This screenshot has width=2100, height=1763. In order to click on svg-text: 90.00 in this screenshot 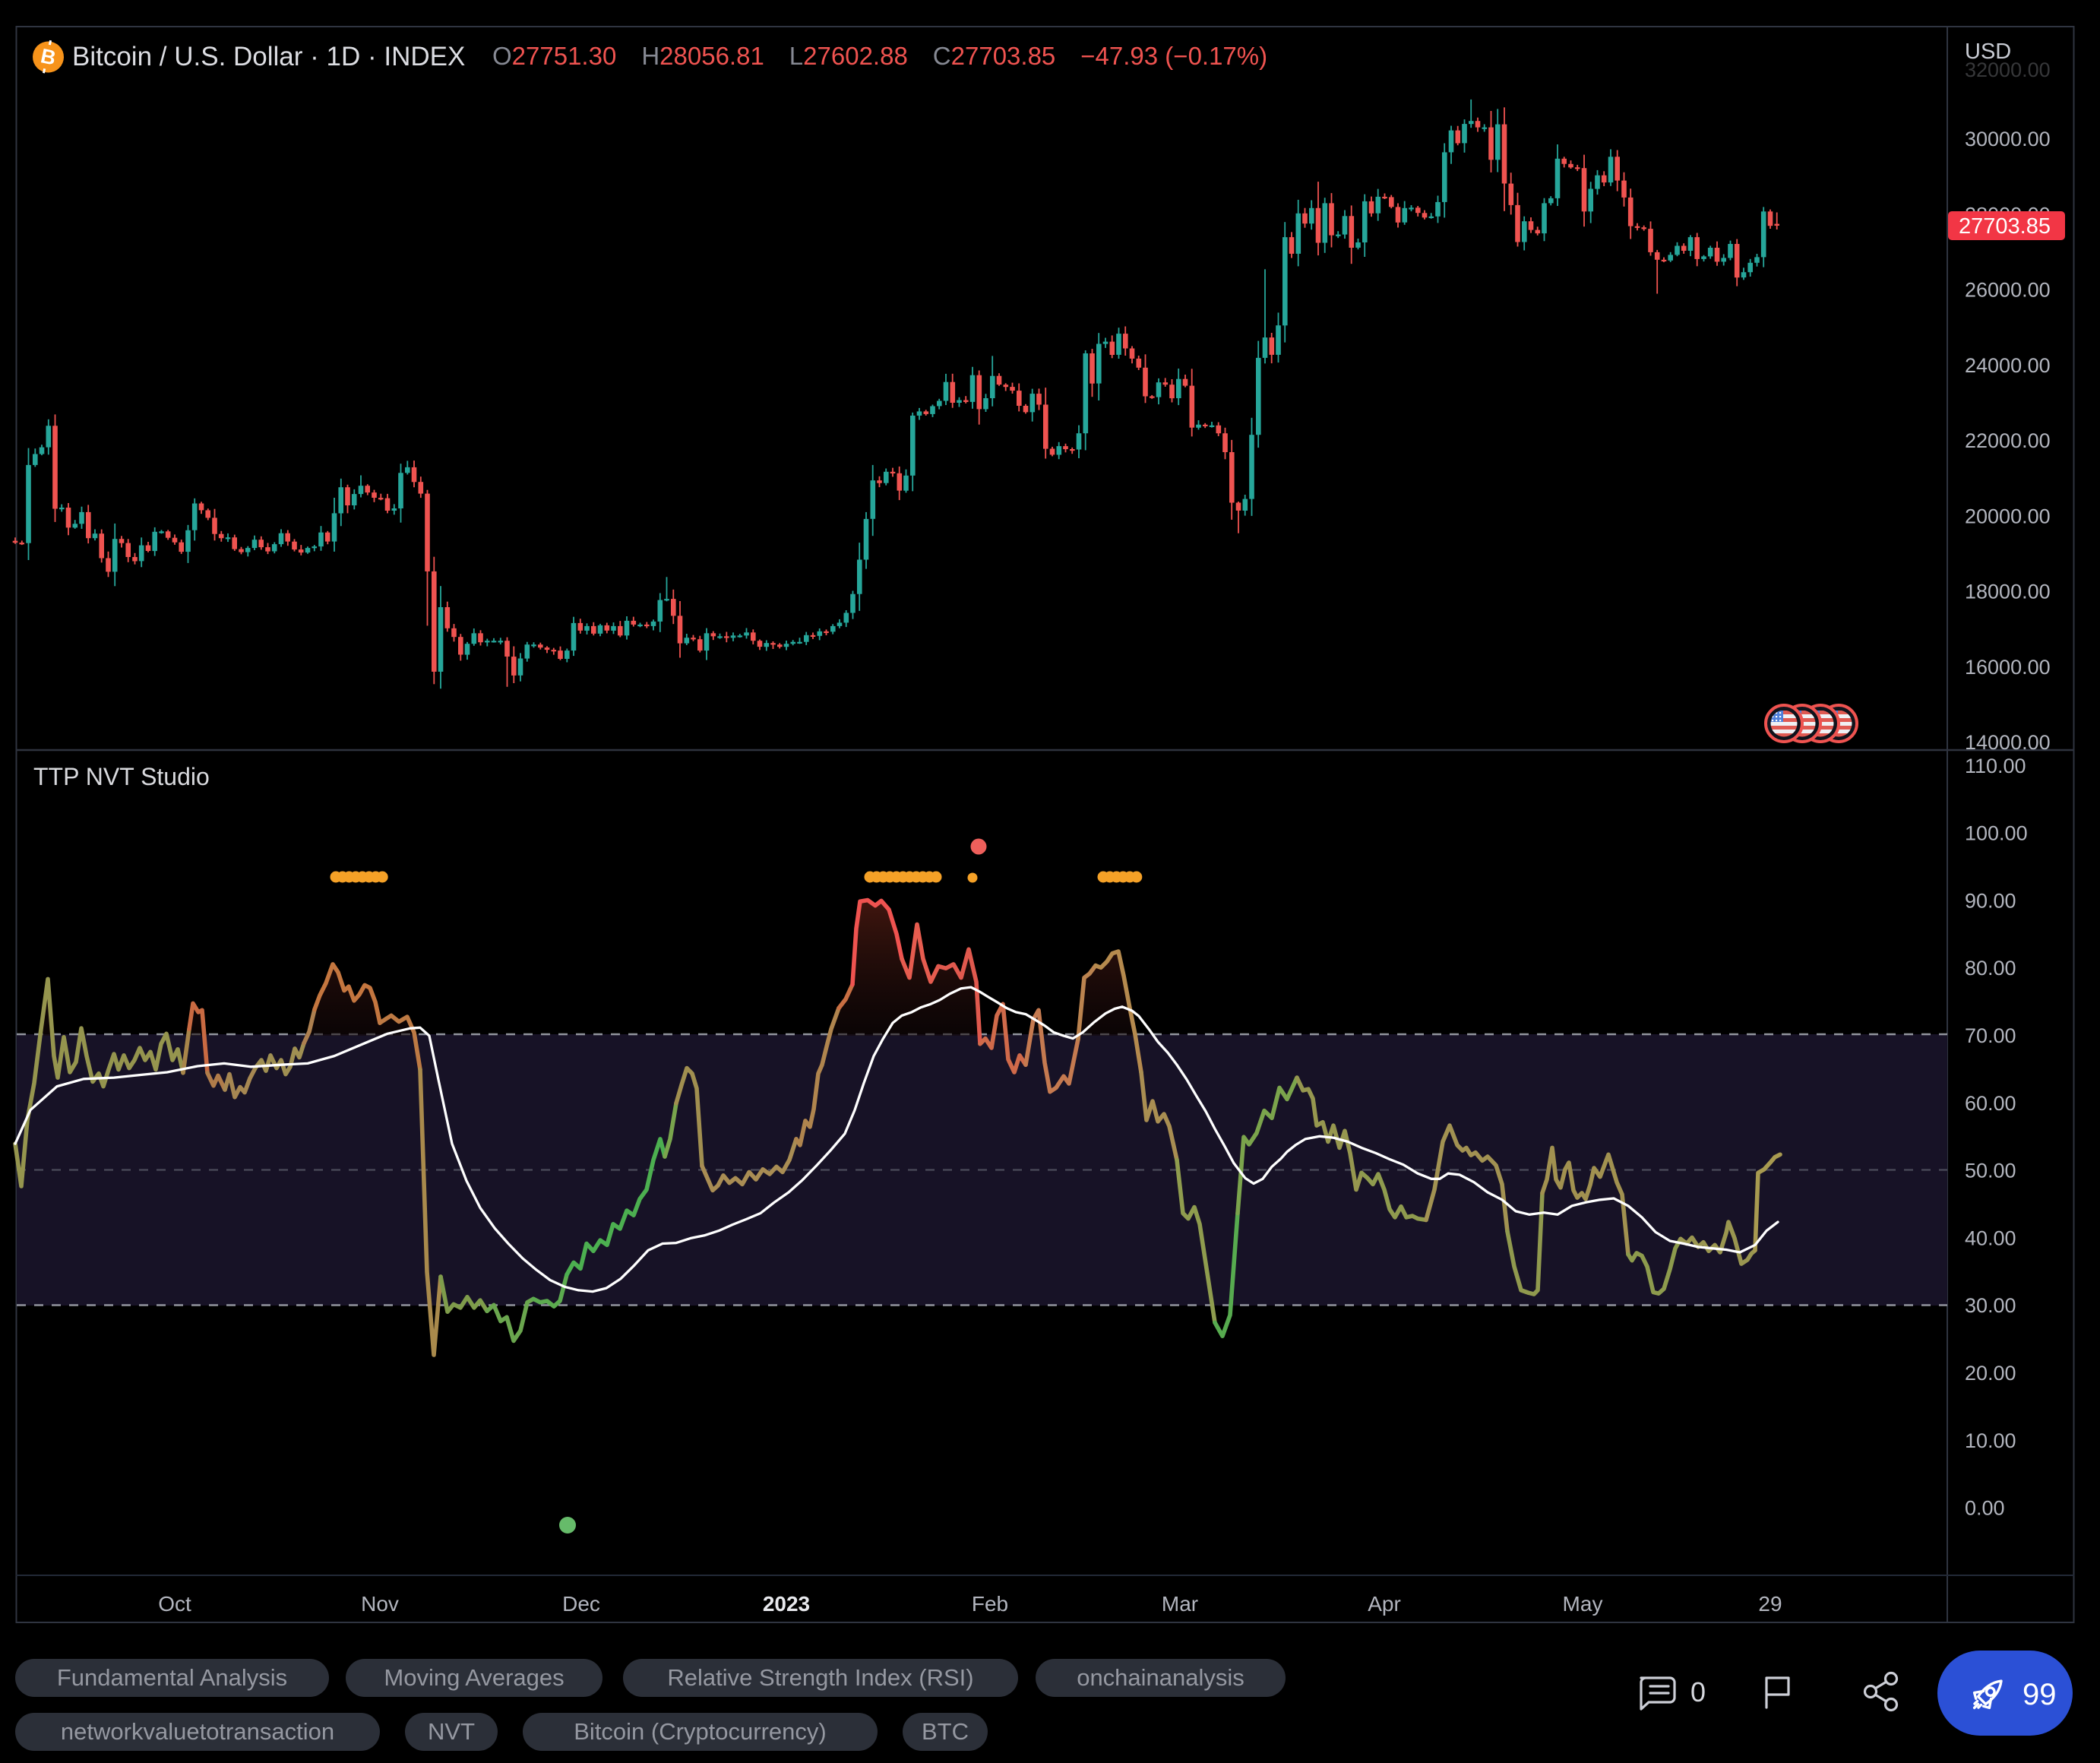, I will do `click(1990, 901)`.